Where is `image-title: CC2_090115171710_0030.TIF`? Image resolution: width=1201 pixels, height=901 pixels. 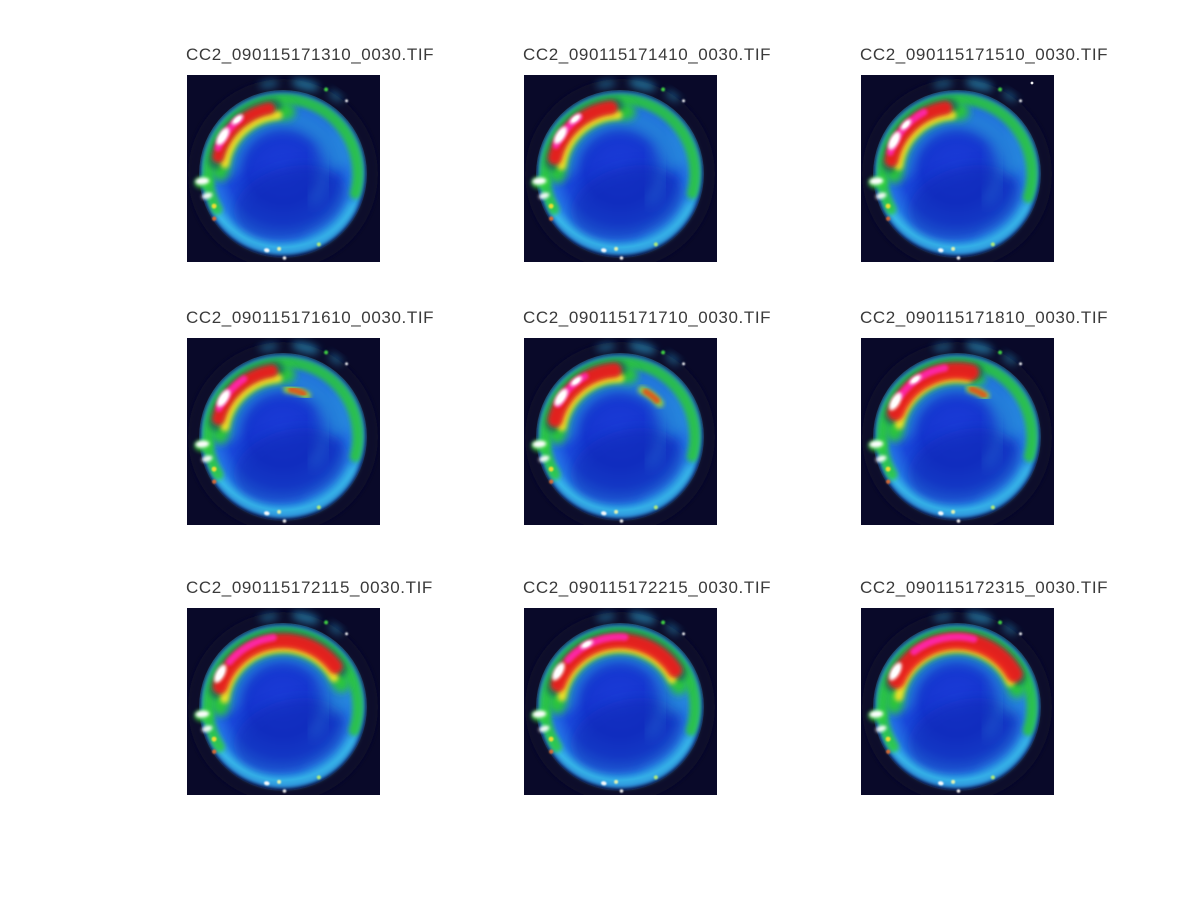
image-title: CC2_090115171710_0030.TIF is located at coordinates (647, 317).